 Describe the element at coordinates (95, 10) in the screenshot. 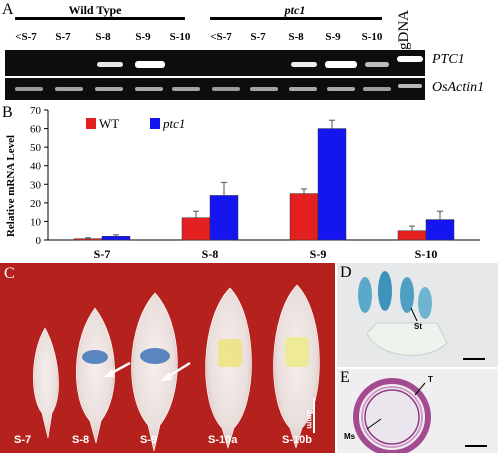

I see `wild-type-label: Wild Type` at that location.